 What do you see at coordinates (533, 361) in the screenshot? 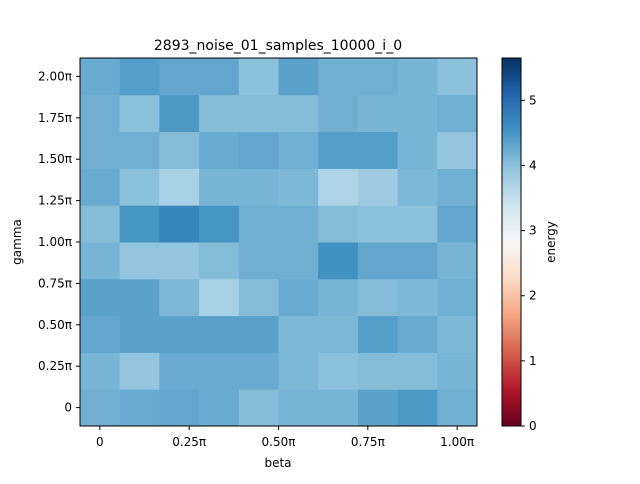
I see `colorbar-tick-label: 1` at bounding box center [533, 361].